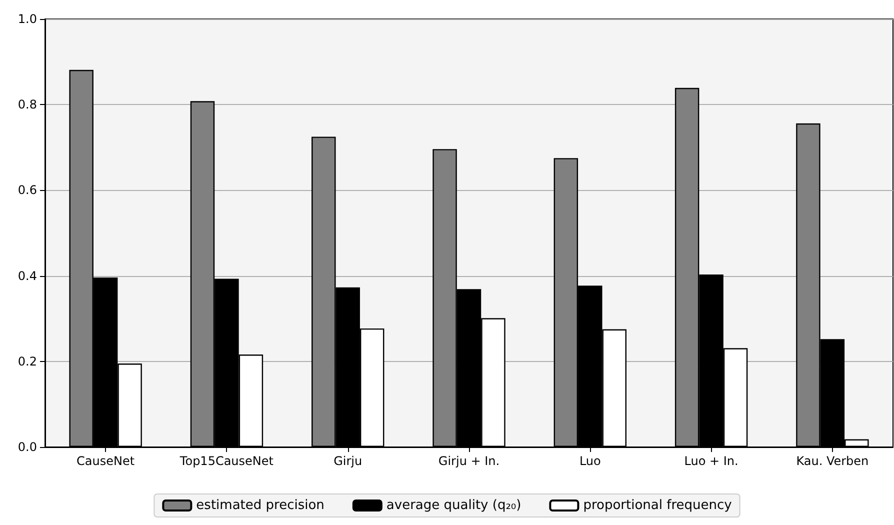 Image resolution: width=894 pixels, height=525 pixels. I want to click on legend-label: average quality (q₂₀), so click(454, 505).